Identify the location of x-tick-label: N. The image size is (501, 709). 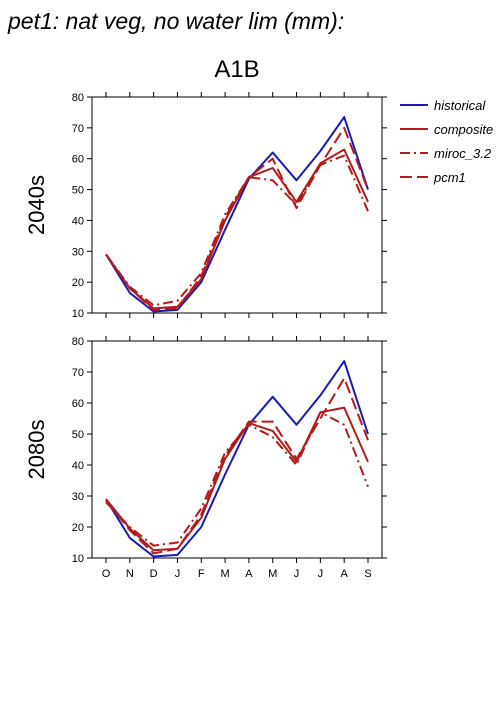
(130, 574).